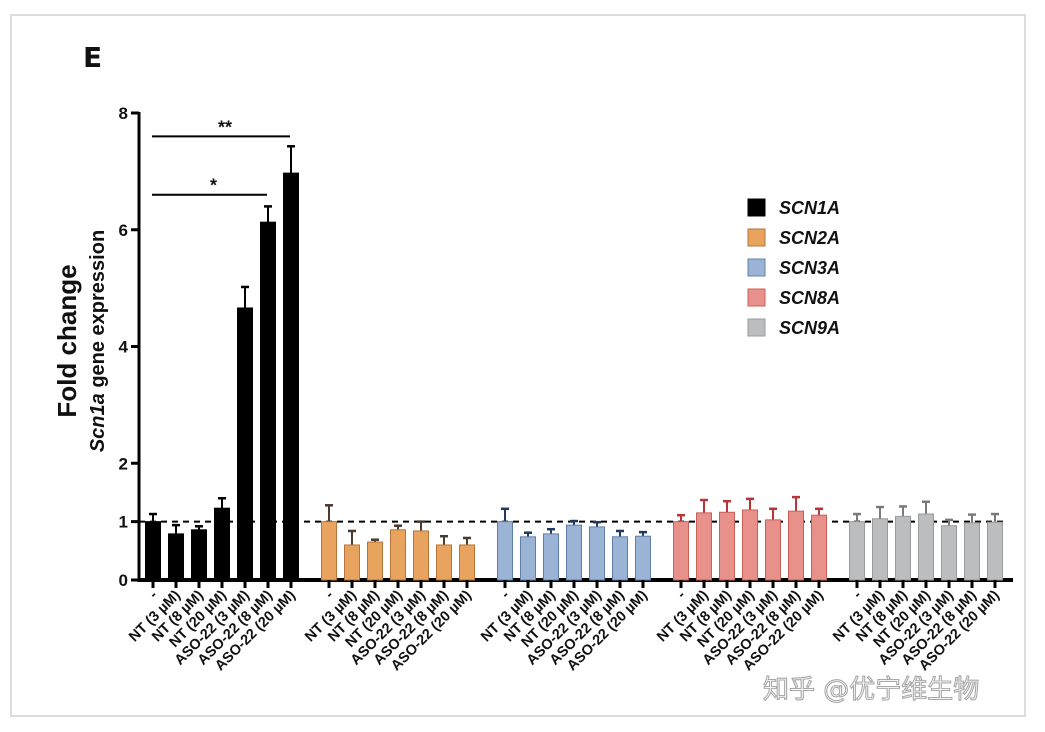 The width and height of the screenshot is (1045, 732). I want to click on series-scn9a, so click(926, 540).